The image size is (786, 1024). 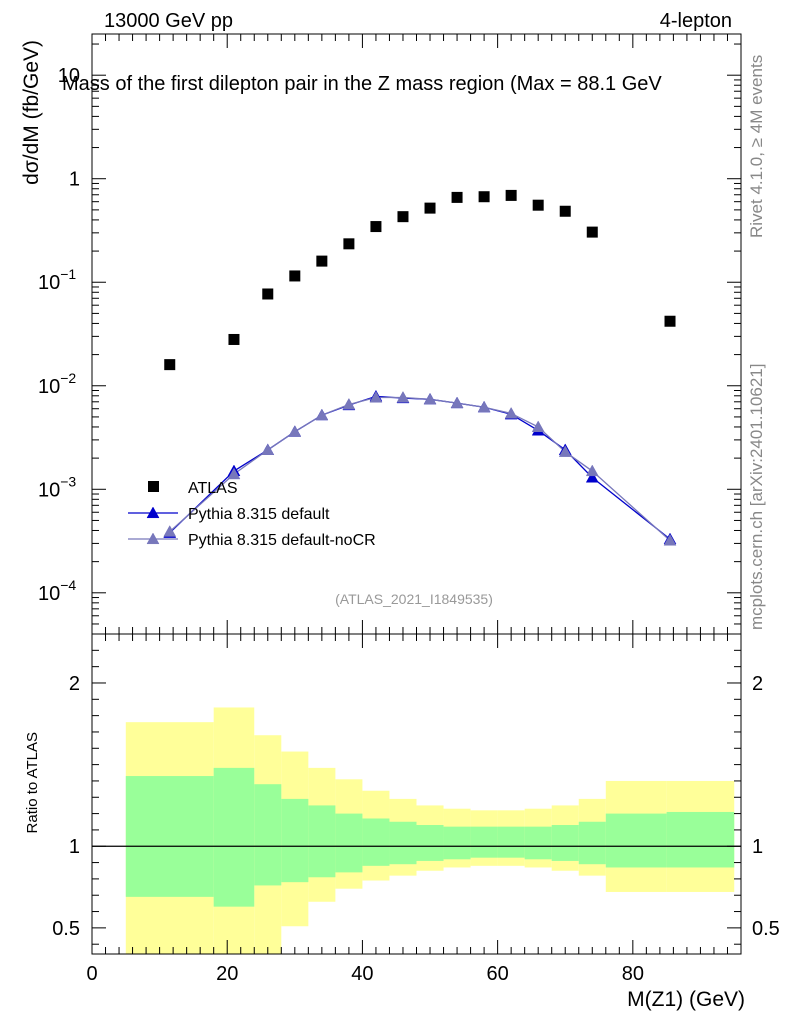 I want to click on energy-label: 13000 GeV pp, so click(x=168, y=21).